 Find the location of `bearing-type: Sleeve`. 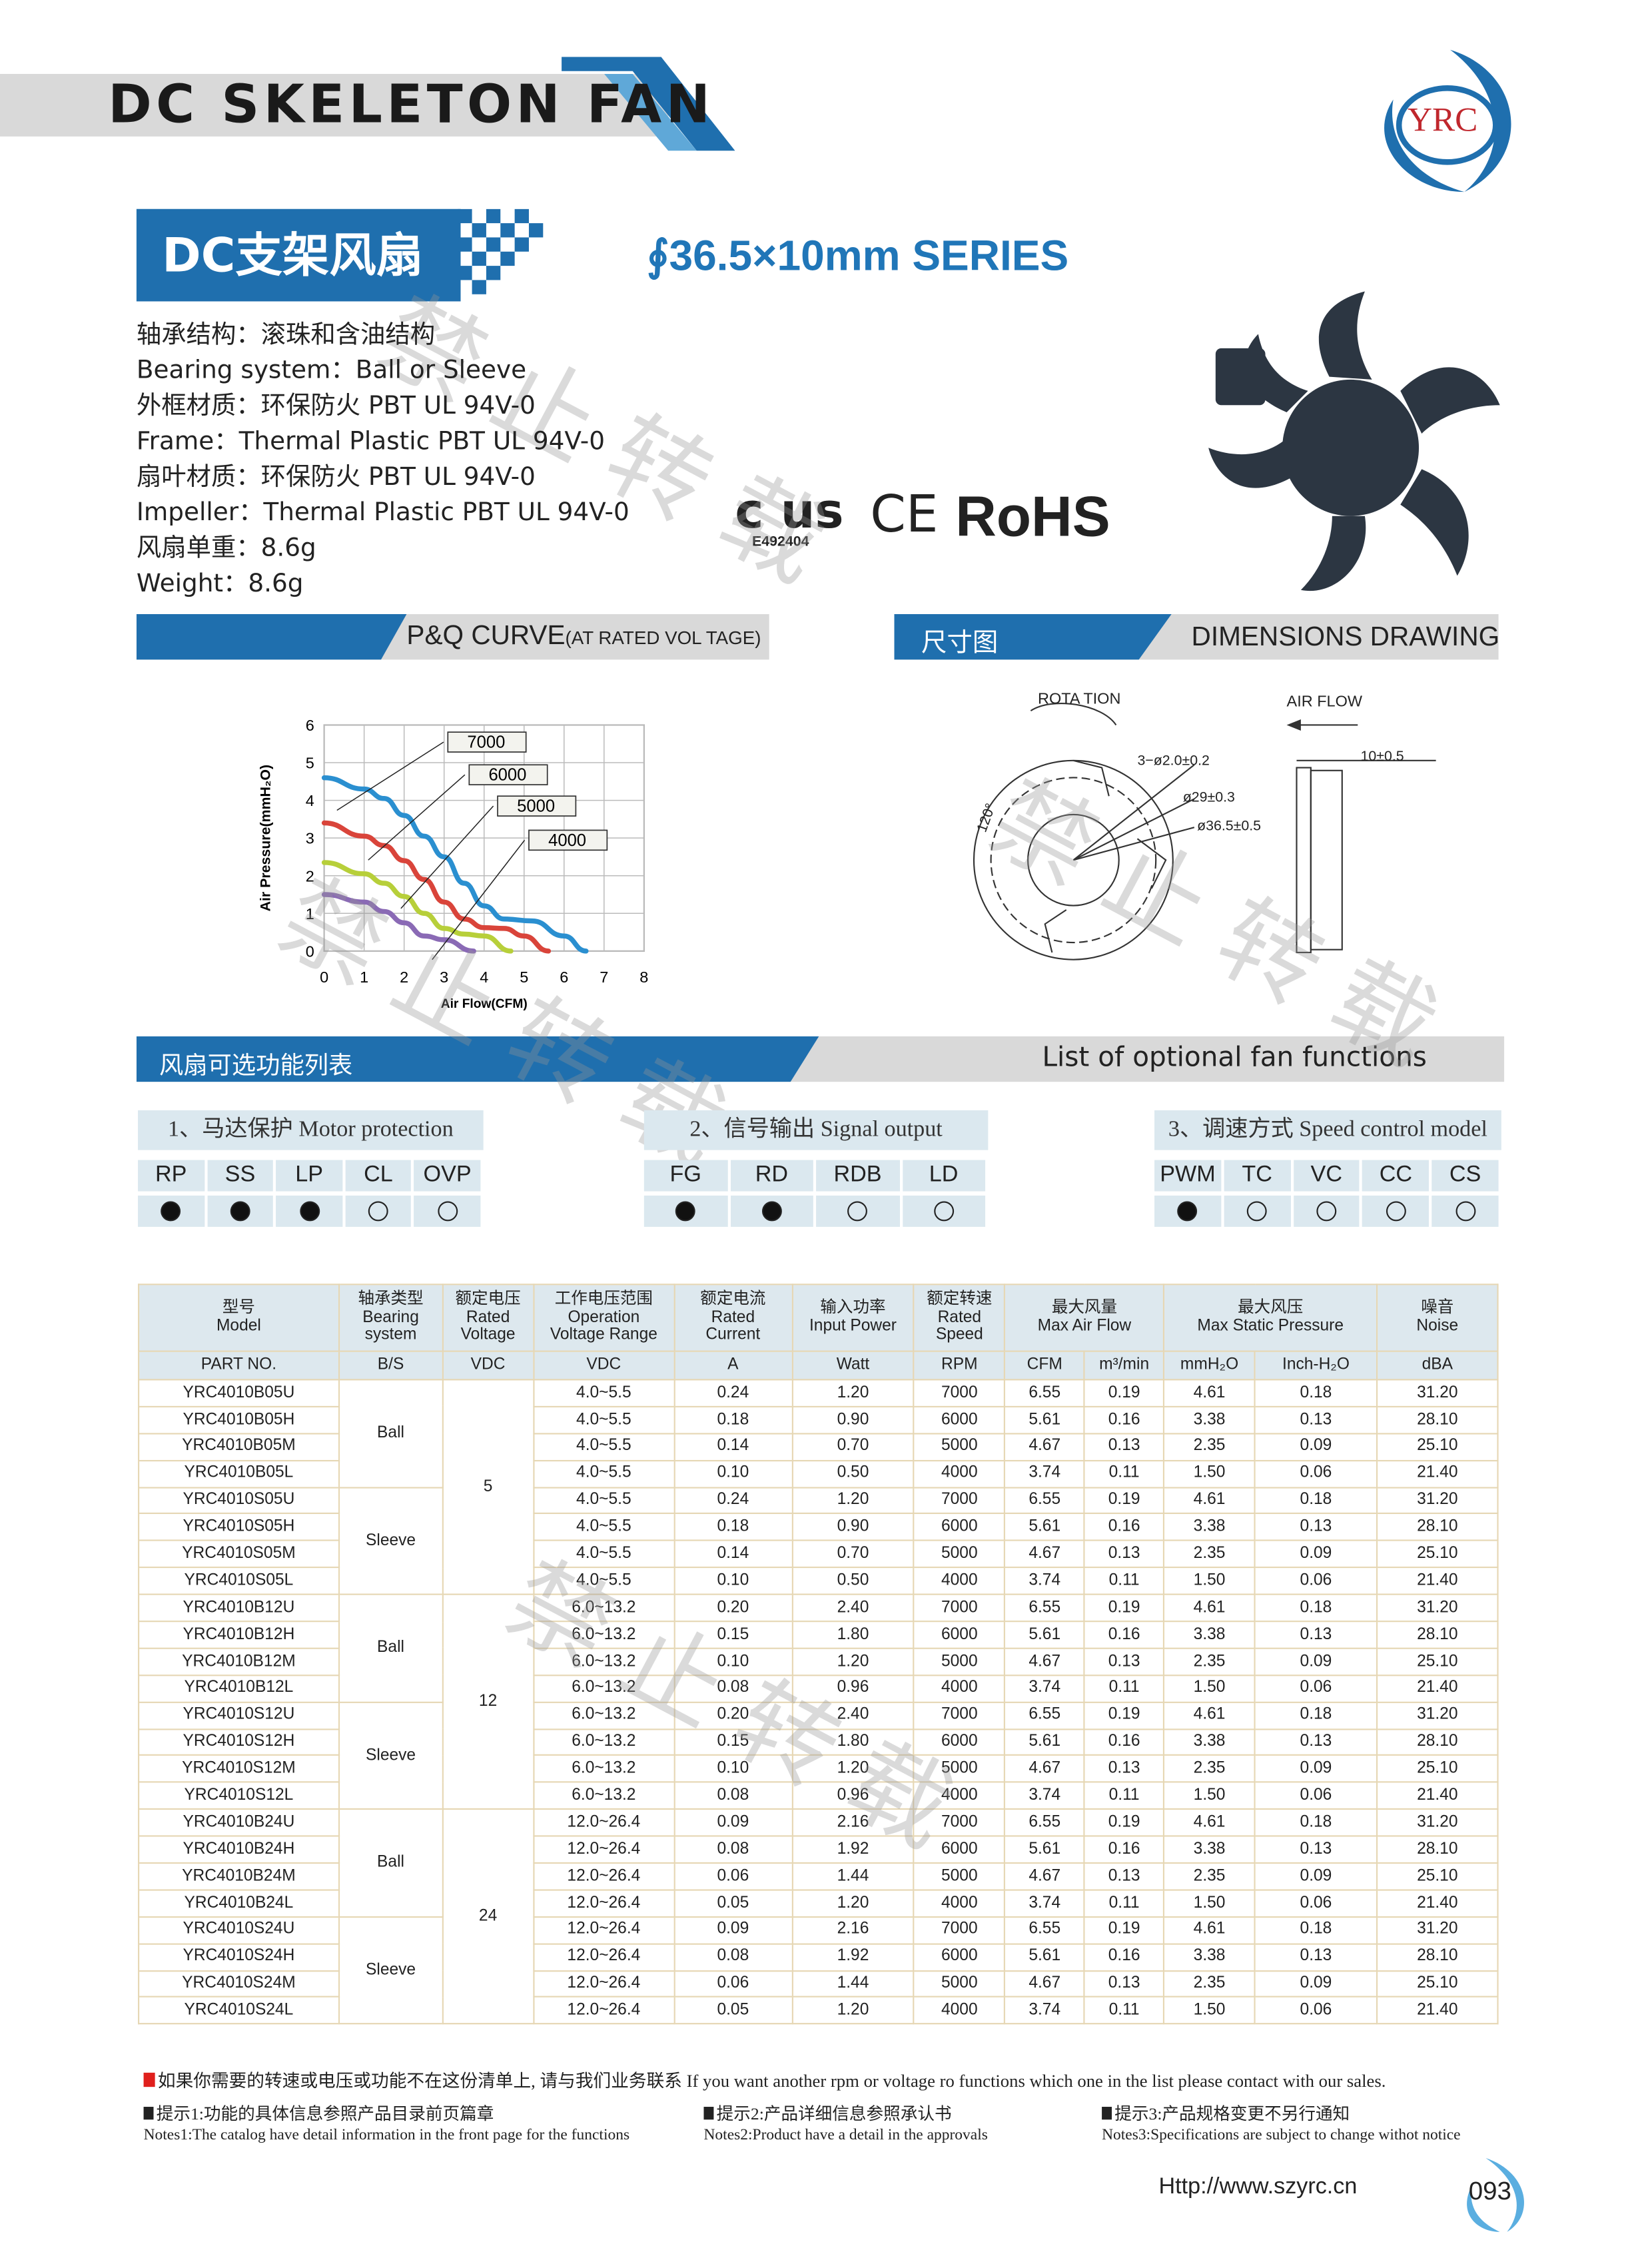

bearing-type: Sleeve is located at coordinates (391, 1540).